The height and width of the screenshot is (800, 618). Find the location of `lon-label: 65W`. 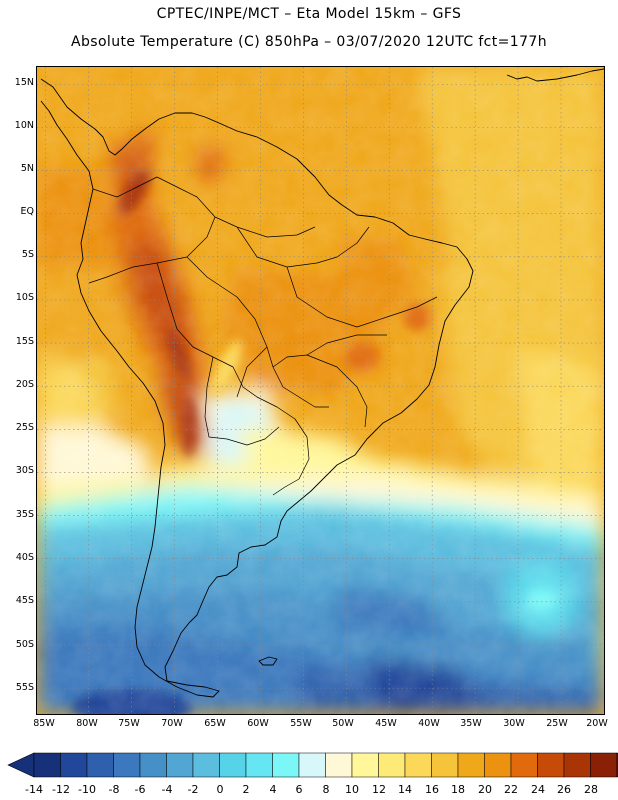

lon-label: 65W is located at coordinates (215, 723).